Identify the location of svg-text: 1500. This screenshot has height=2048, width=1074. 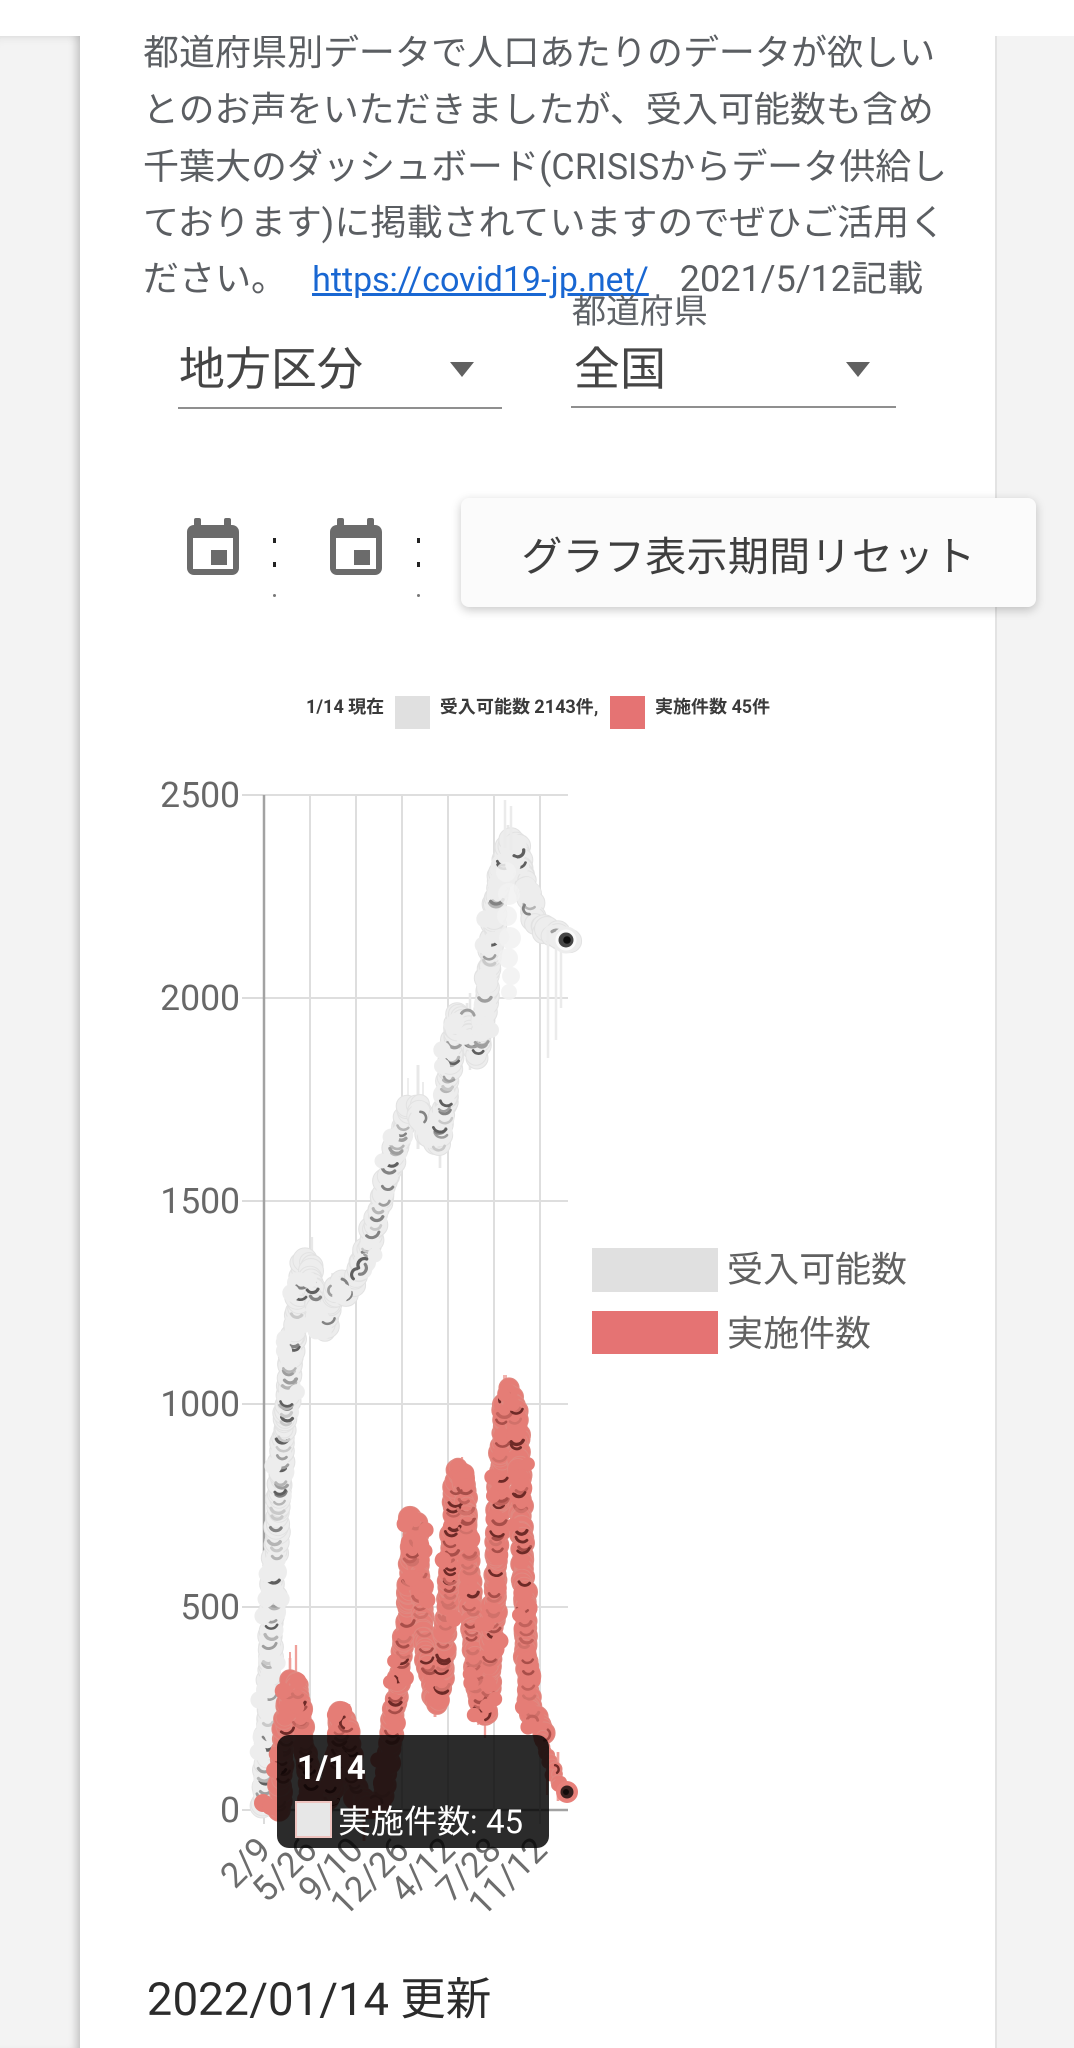
(200, 1201).